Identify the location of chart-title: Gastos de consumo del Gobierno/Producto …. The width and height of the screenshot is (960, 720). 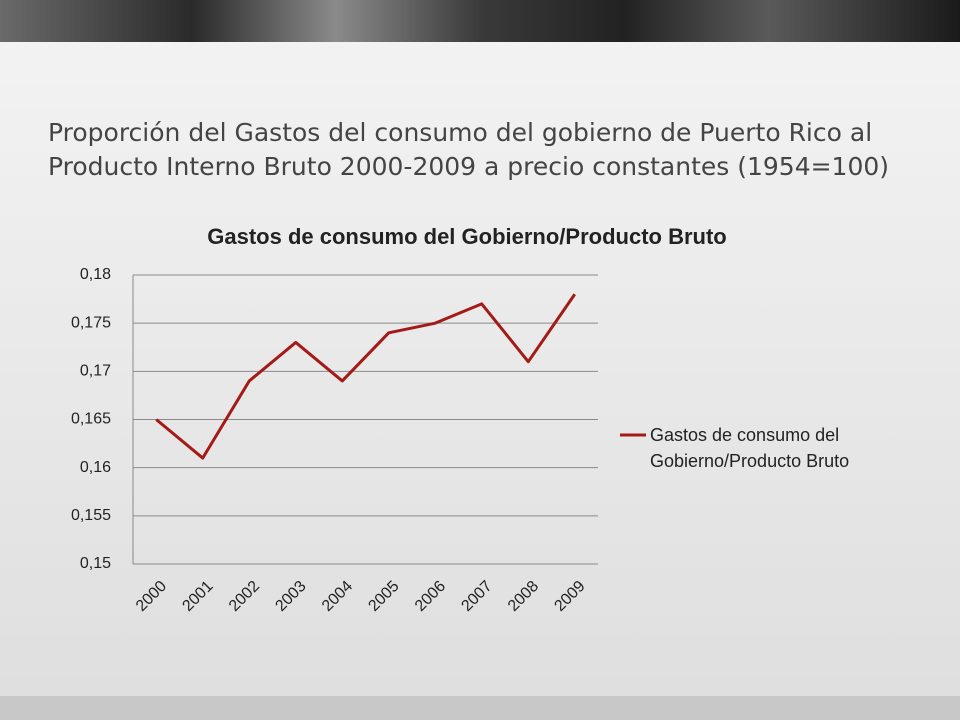
(466, 236).